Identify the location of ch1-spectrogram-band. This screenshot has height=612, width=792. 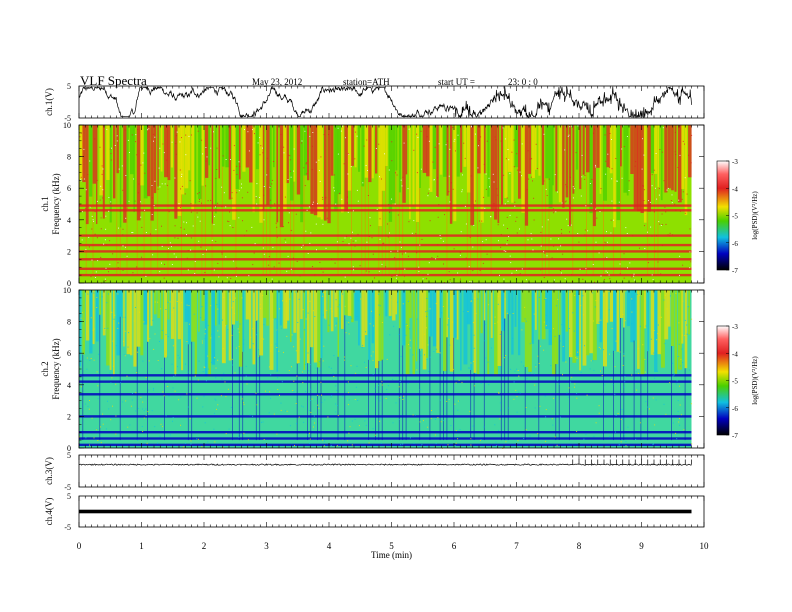
(385, 235).